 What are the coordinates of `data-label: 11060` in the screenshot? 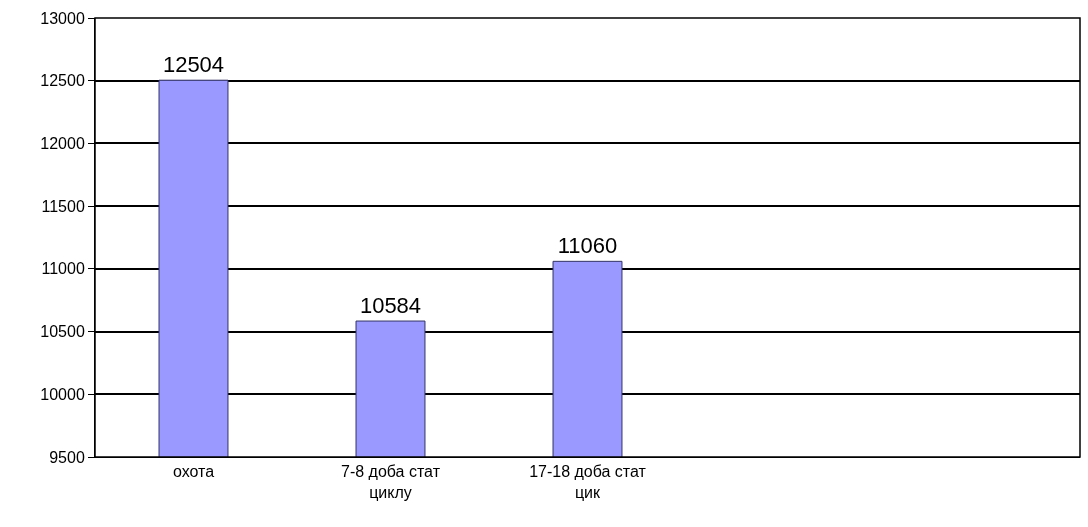 It's located at (587, 246).